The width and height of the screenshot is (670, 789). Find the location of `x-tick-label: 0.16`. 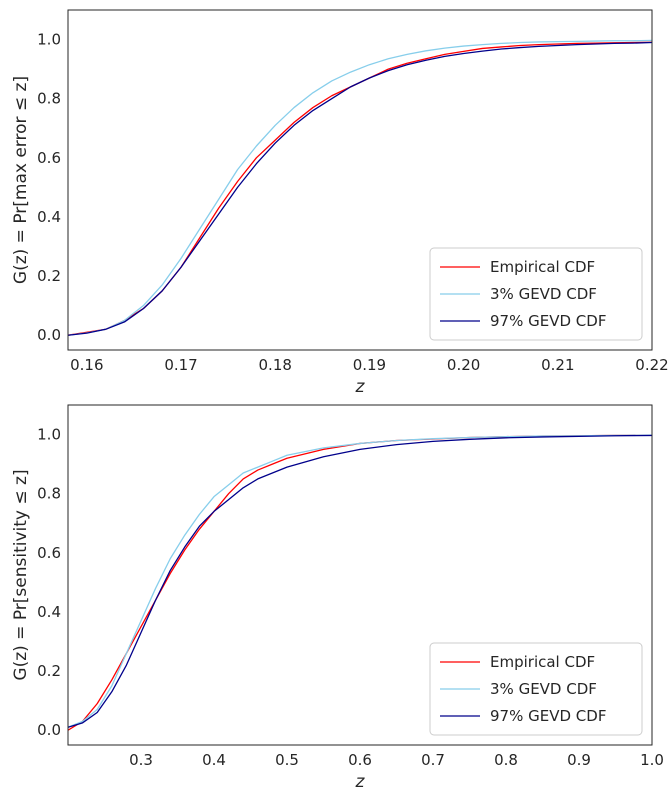

x-tick-label: 0.16 is located at coordinates (86, 365).